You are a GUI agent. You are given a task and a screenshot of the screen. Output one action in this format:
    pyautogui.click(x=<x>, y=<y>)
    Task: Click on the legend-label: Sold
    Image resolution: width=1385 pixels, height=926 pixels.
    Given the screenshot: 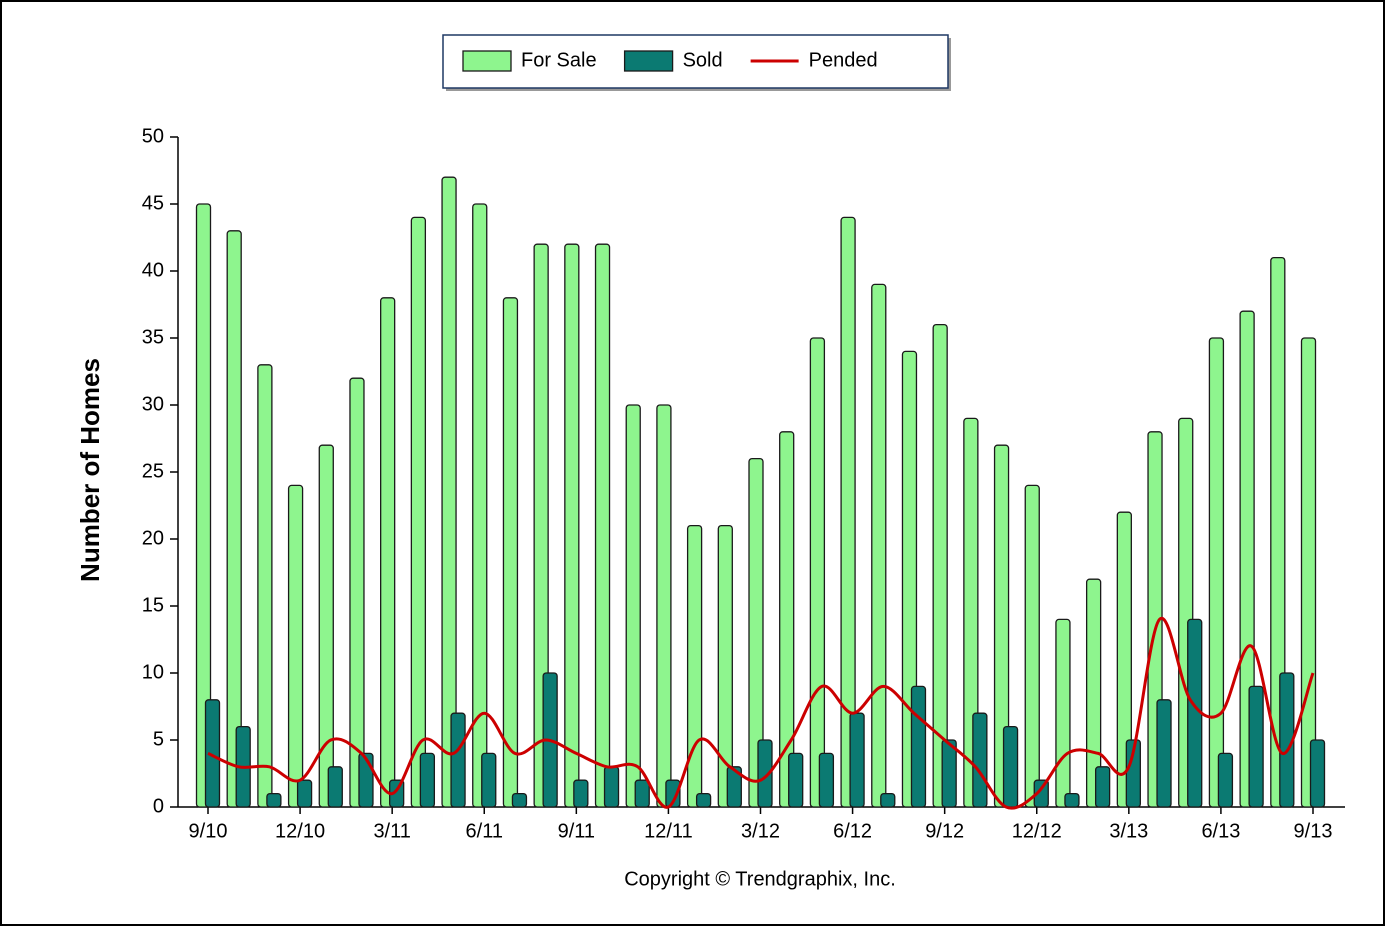 What is the action you would take?
    pyautogui.click(x=703, y=60)
    